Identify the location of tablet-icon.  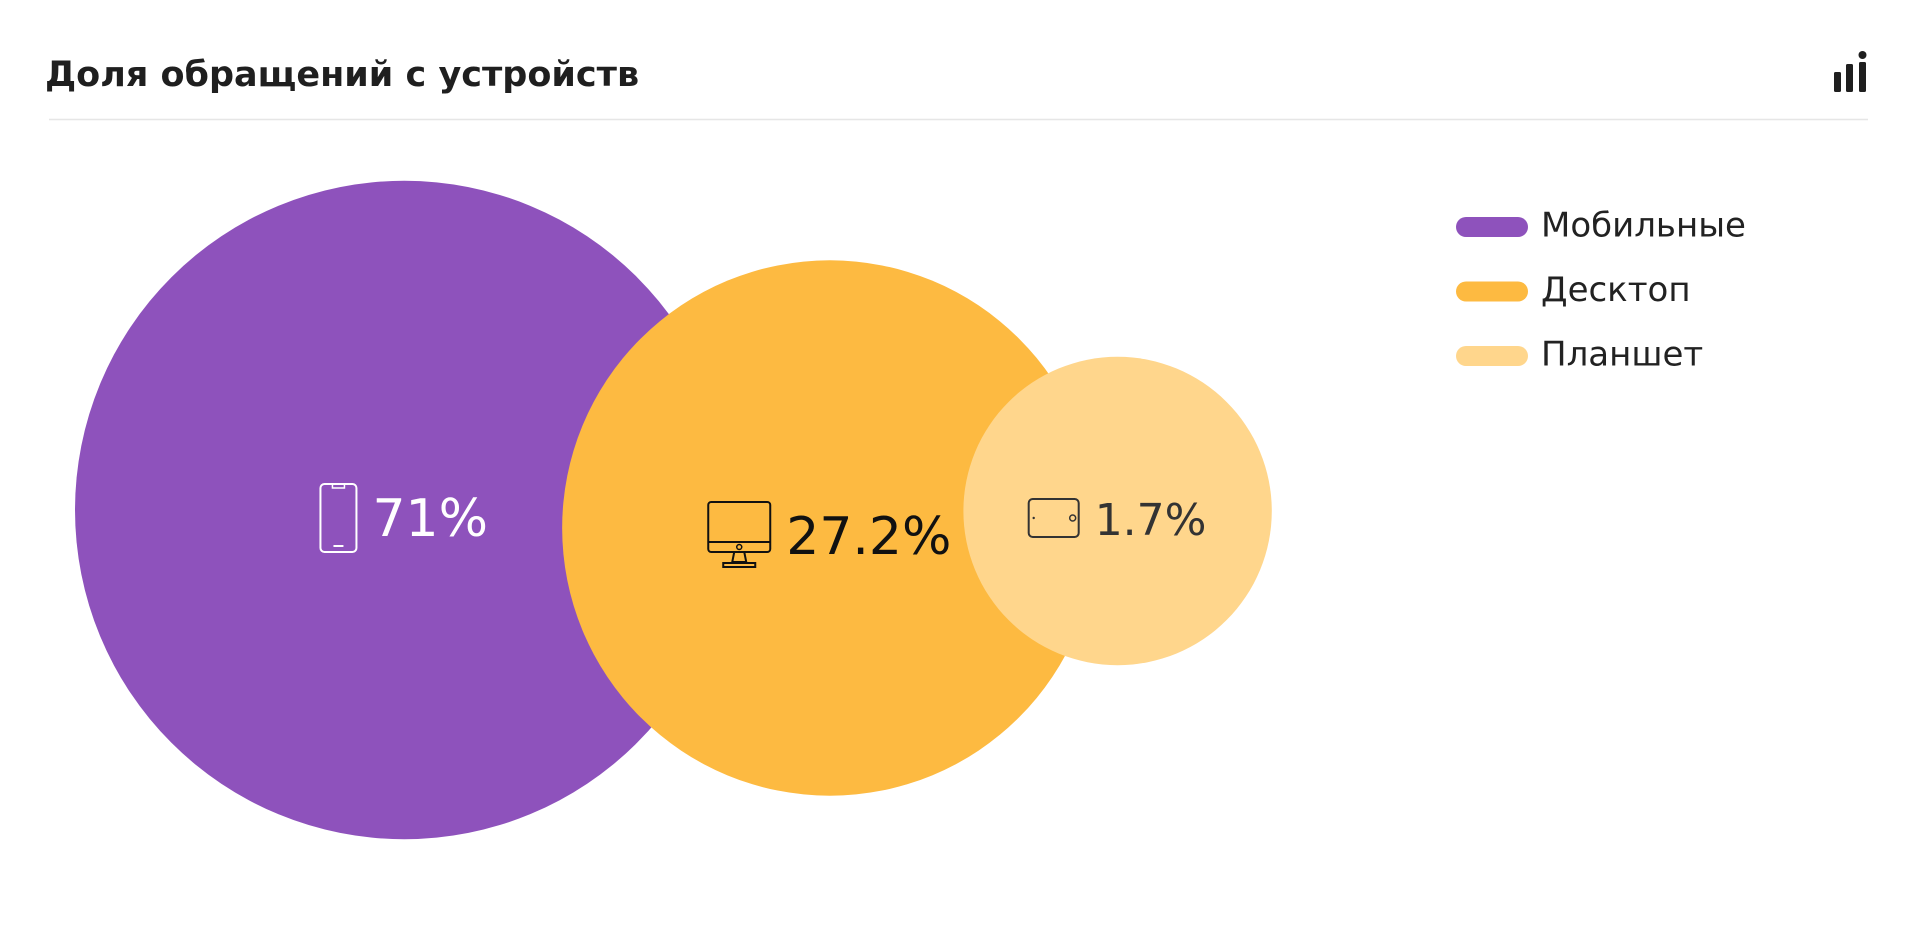
(1053, 518).